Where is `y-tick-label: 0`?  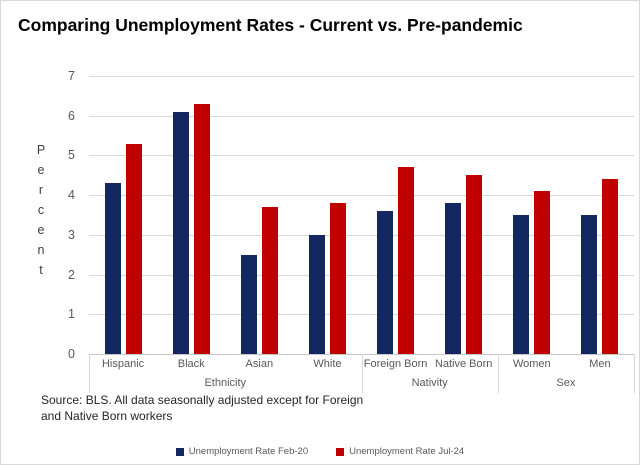 y-tick-label: 0 is located at coordinates (71, 354).